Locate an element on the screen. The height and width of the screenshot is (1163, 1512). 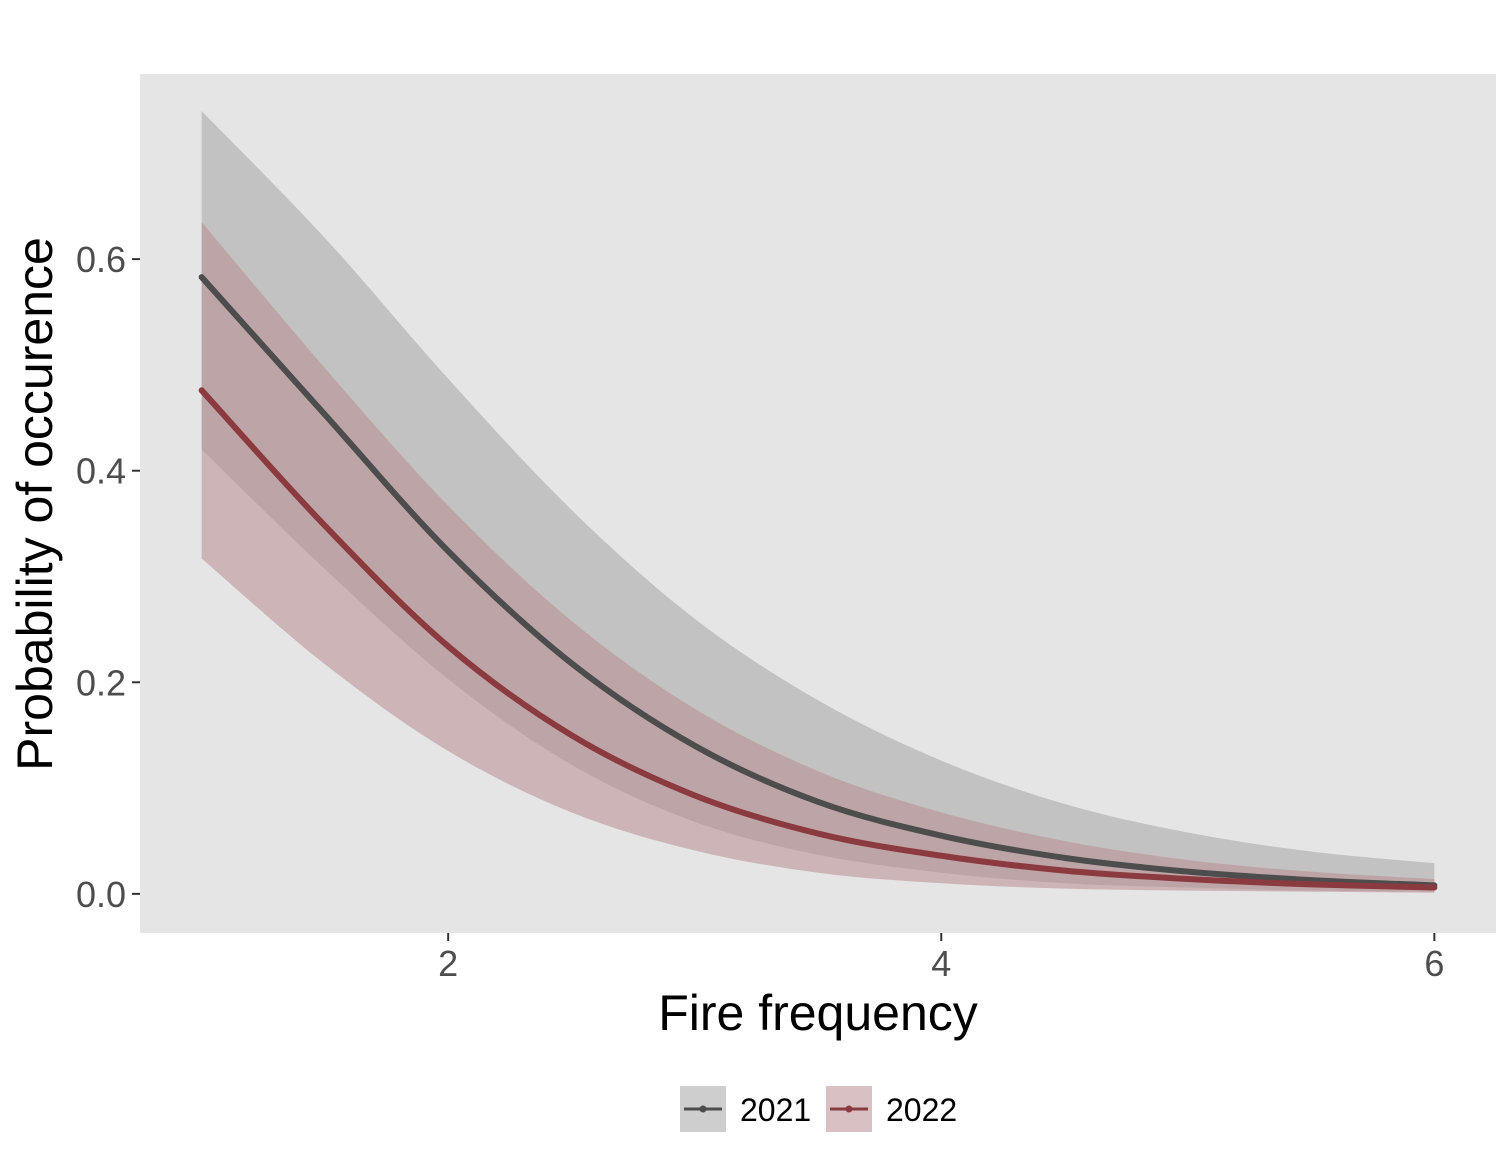
x-tick-label: 2 is located at coordinates (448, 963).